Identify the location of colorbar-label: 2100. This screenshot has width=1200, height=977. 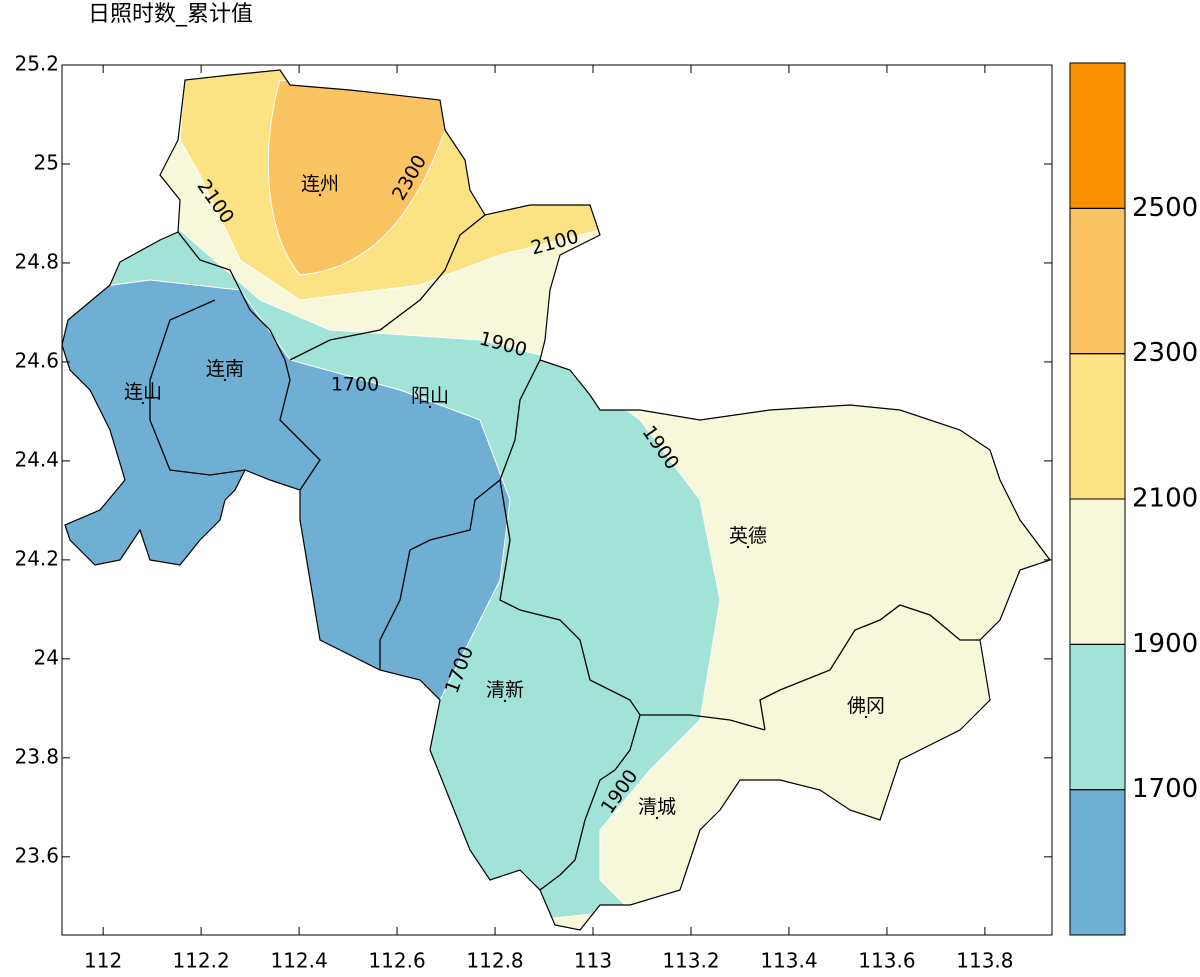
(1165, 499).